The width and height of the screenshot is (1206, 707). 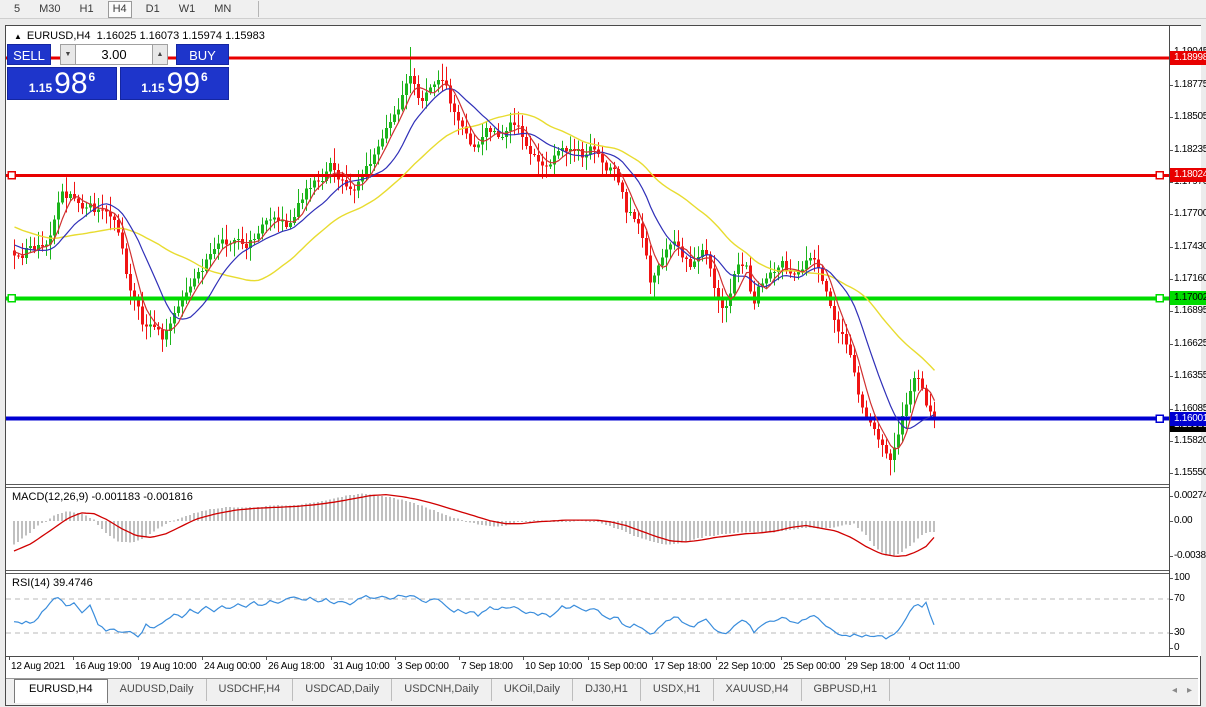 What do you see at coordinates (1185, 690) in the screenshot?
I see `tab-scroll-arrows: ◂ ▸` at bounding box center [1185, 690].